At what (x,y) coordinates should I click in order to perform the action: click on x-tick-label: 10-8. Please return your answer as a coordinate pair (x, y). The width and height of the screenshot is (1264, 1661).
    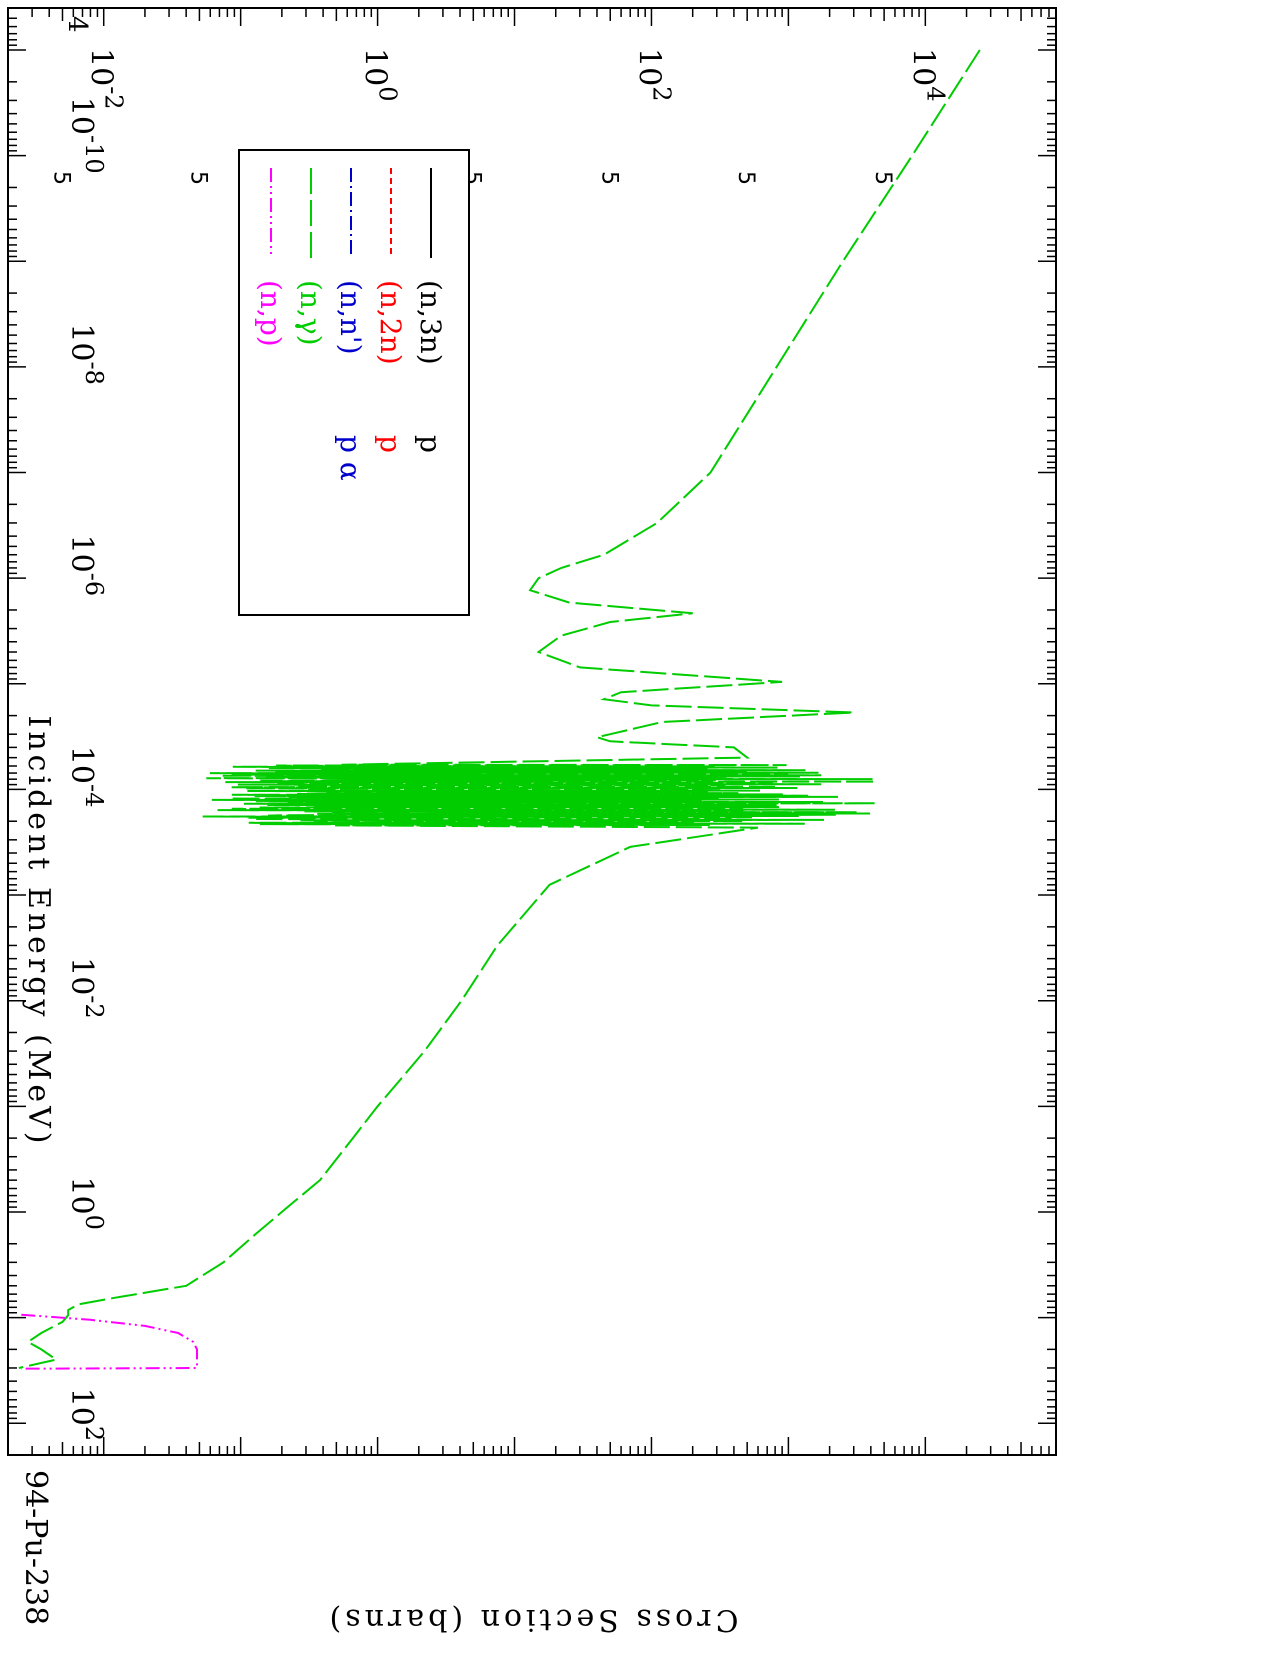
    Looking at the image, I should click on (86, 354).